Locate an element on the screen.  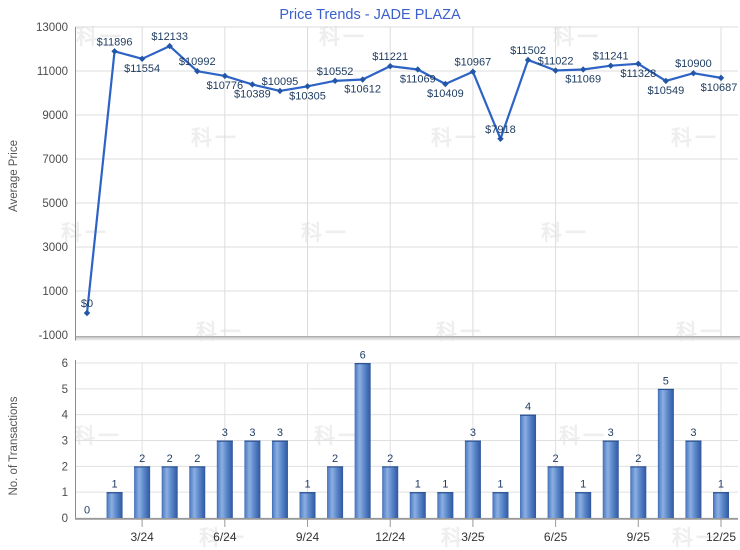
price-point-label: $10549 is located at coordinates (666, 91).